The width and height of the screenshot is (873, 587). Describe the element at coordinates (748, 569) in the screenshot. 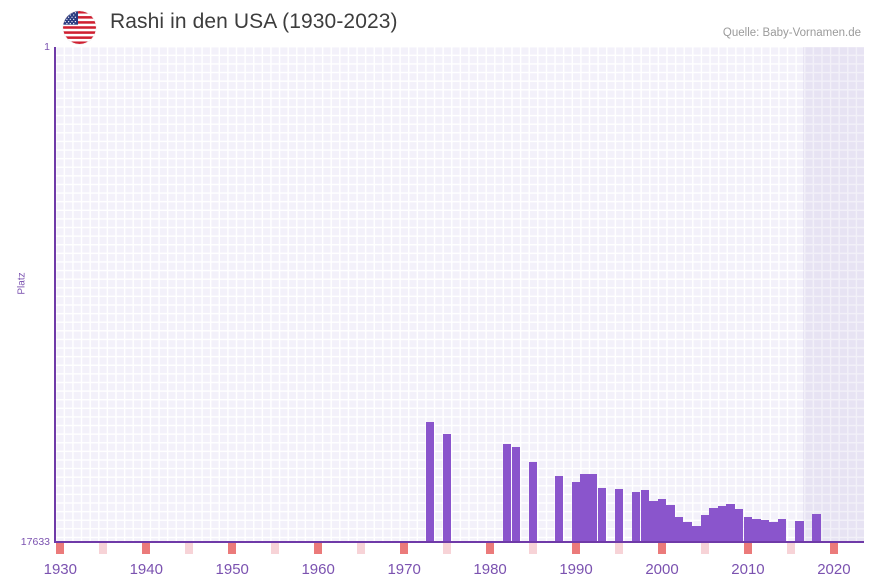

I see `x-axis-tick-2010: 2010` at that location.